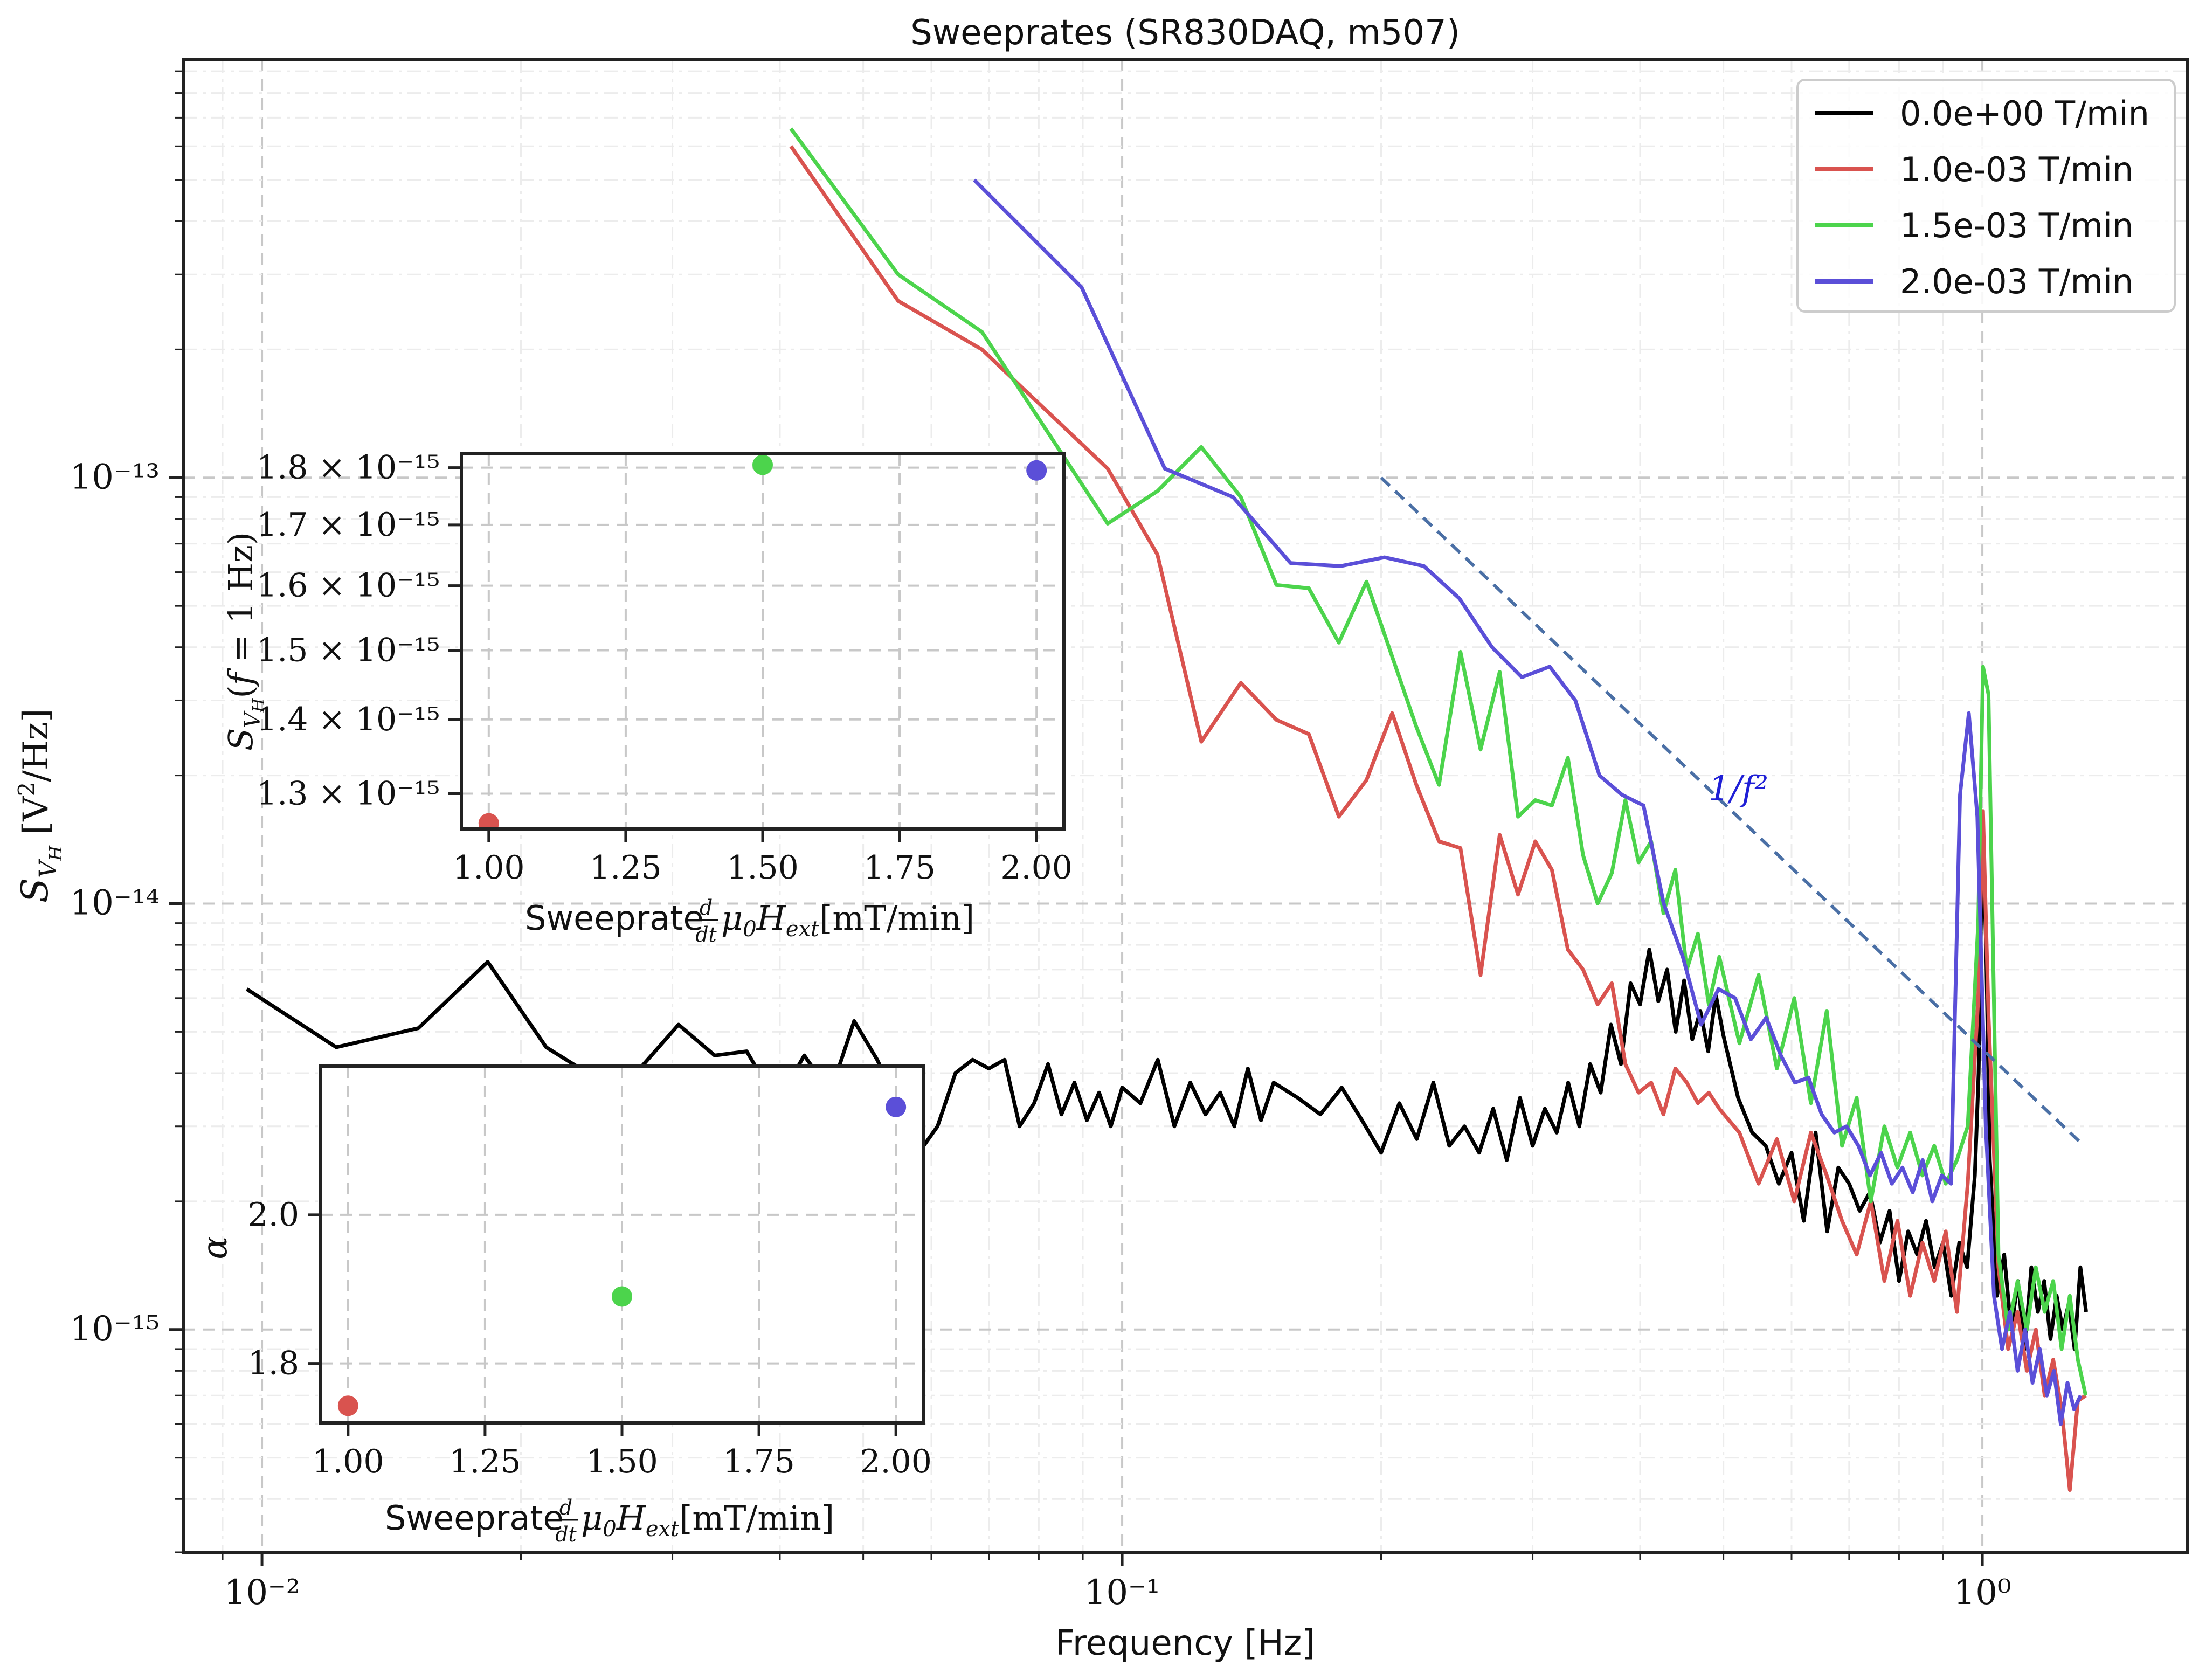  What do you see at coordinates (1122, 1593) in the screenshot?
I see `x-tick-label: 10⁻¹` at bounding box center [1122, 1593].